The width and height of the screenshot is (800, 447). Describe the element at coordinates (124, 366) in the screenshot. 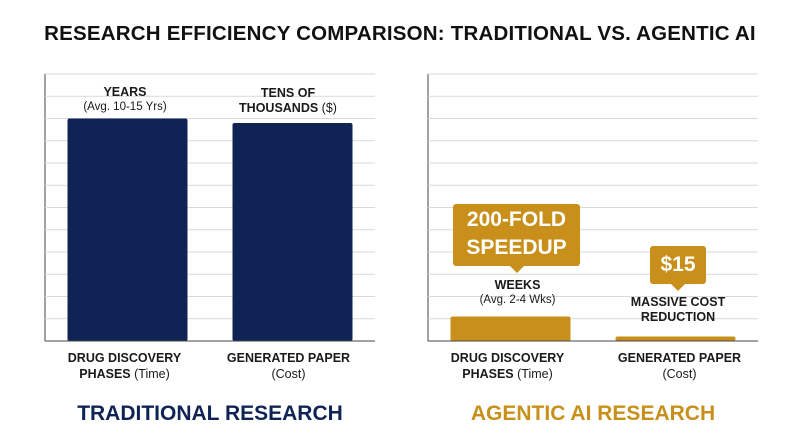

I see `category-label-traditional-drug-discovery: DRUG DISCOVERY PHASES (Time)` at that location.